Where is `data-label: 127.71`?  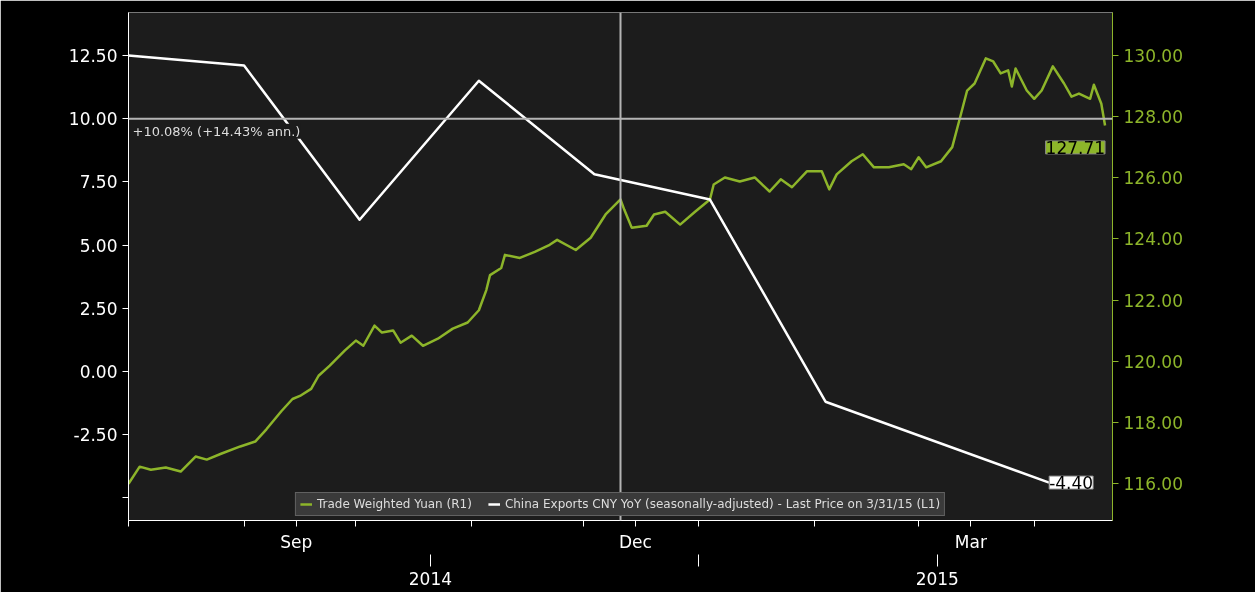 data-label: 127.71 is located at coordinates (1075, 147).